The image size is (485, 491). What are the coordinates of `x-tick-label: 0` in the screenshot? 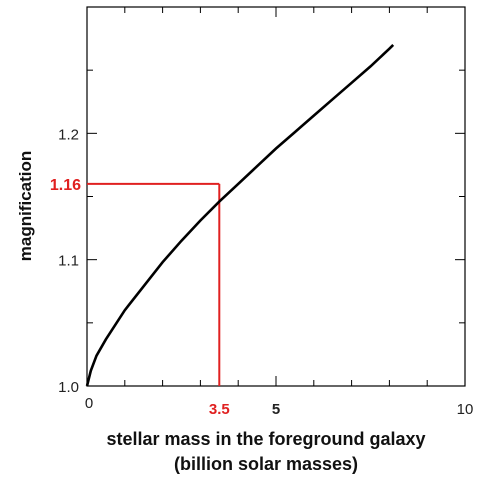 It's located at (89, 403).